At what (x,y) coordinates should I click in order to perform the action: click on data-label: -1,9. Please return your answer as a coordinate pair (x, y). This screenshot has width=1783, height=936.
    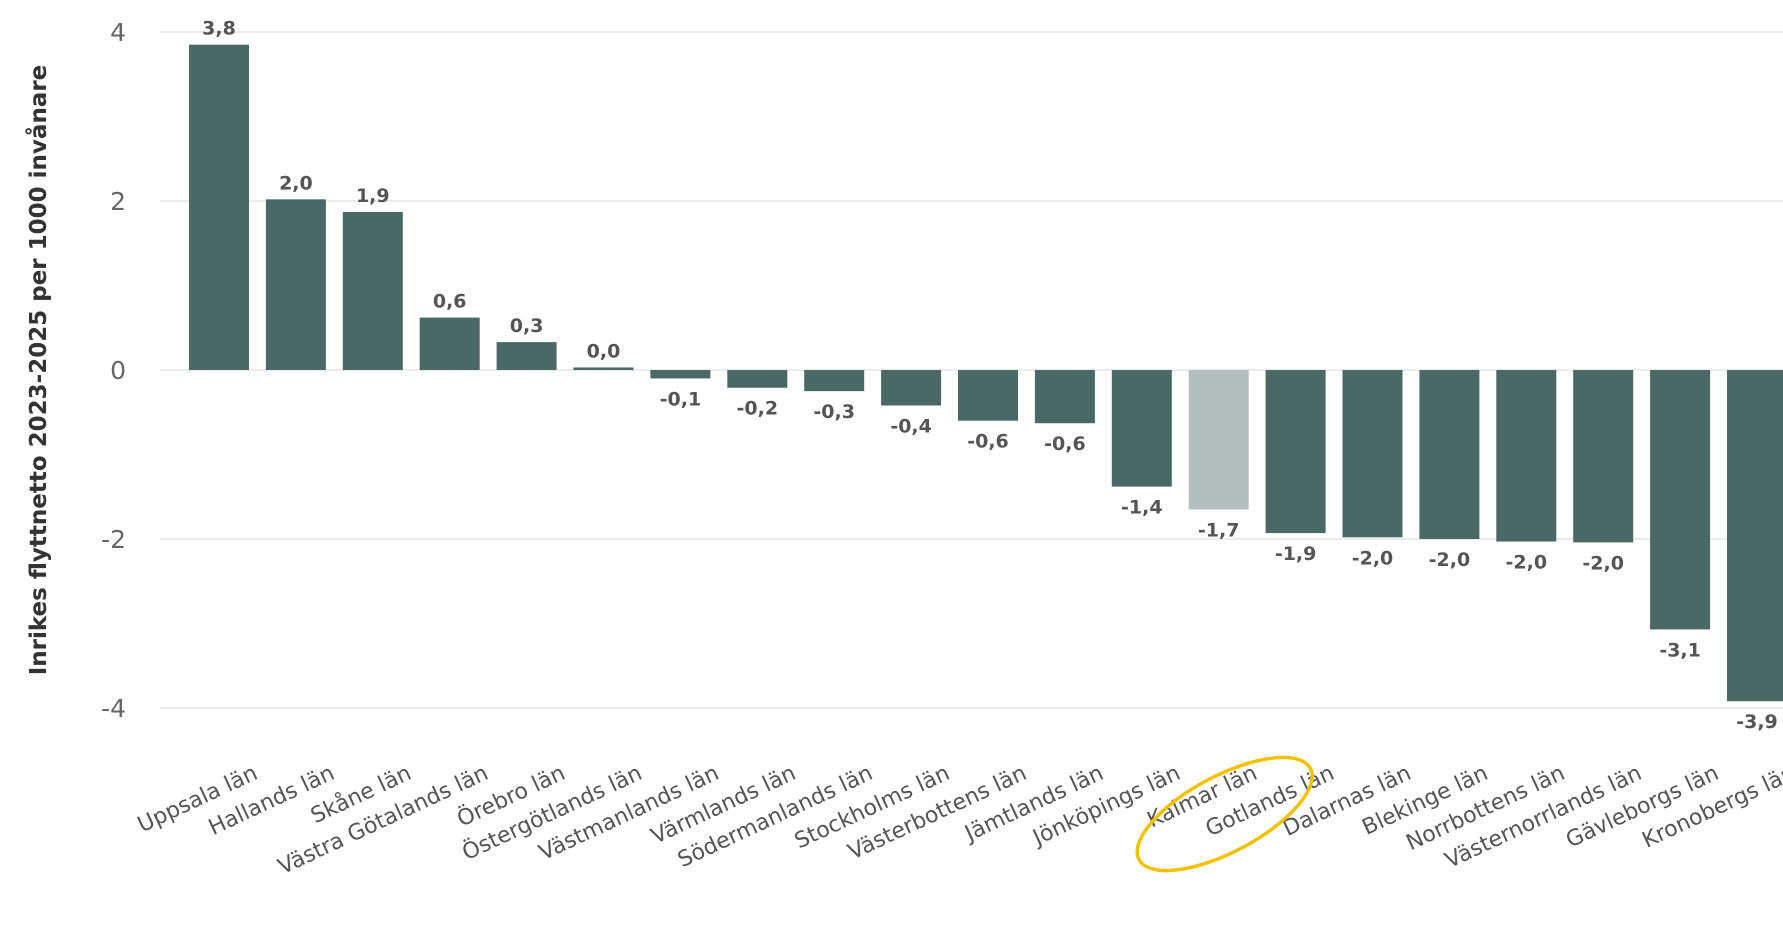
    Looking at the image, I should click on (1296, 554).